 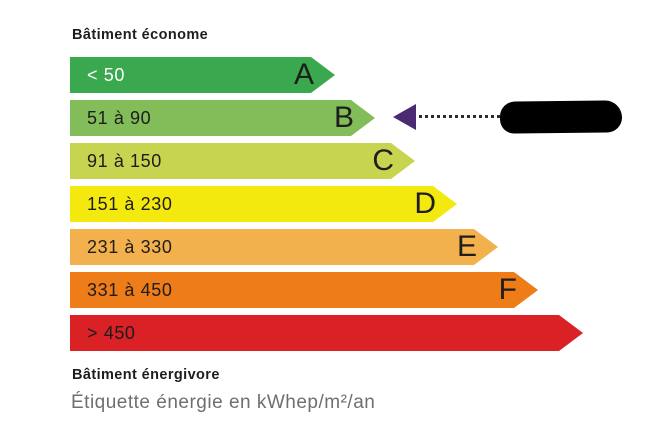 What do you see at coordinates (146, 375) in the screenshot?
I see `energy-intensive-building-label: Bâtiment énergivore` at bounding box center [146, 375].